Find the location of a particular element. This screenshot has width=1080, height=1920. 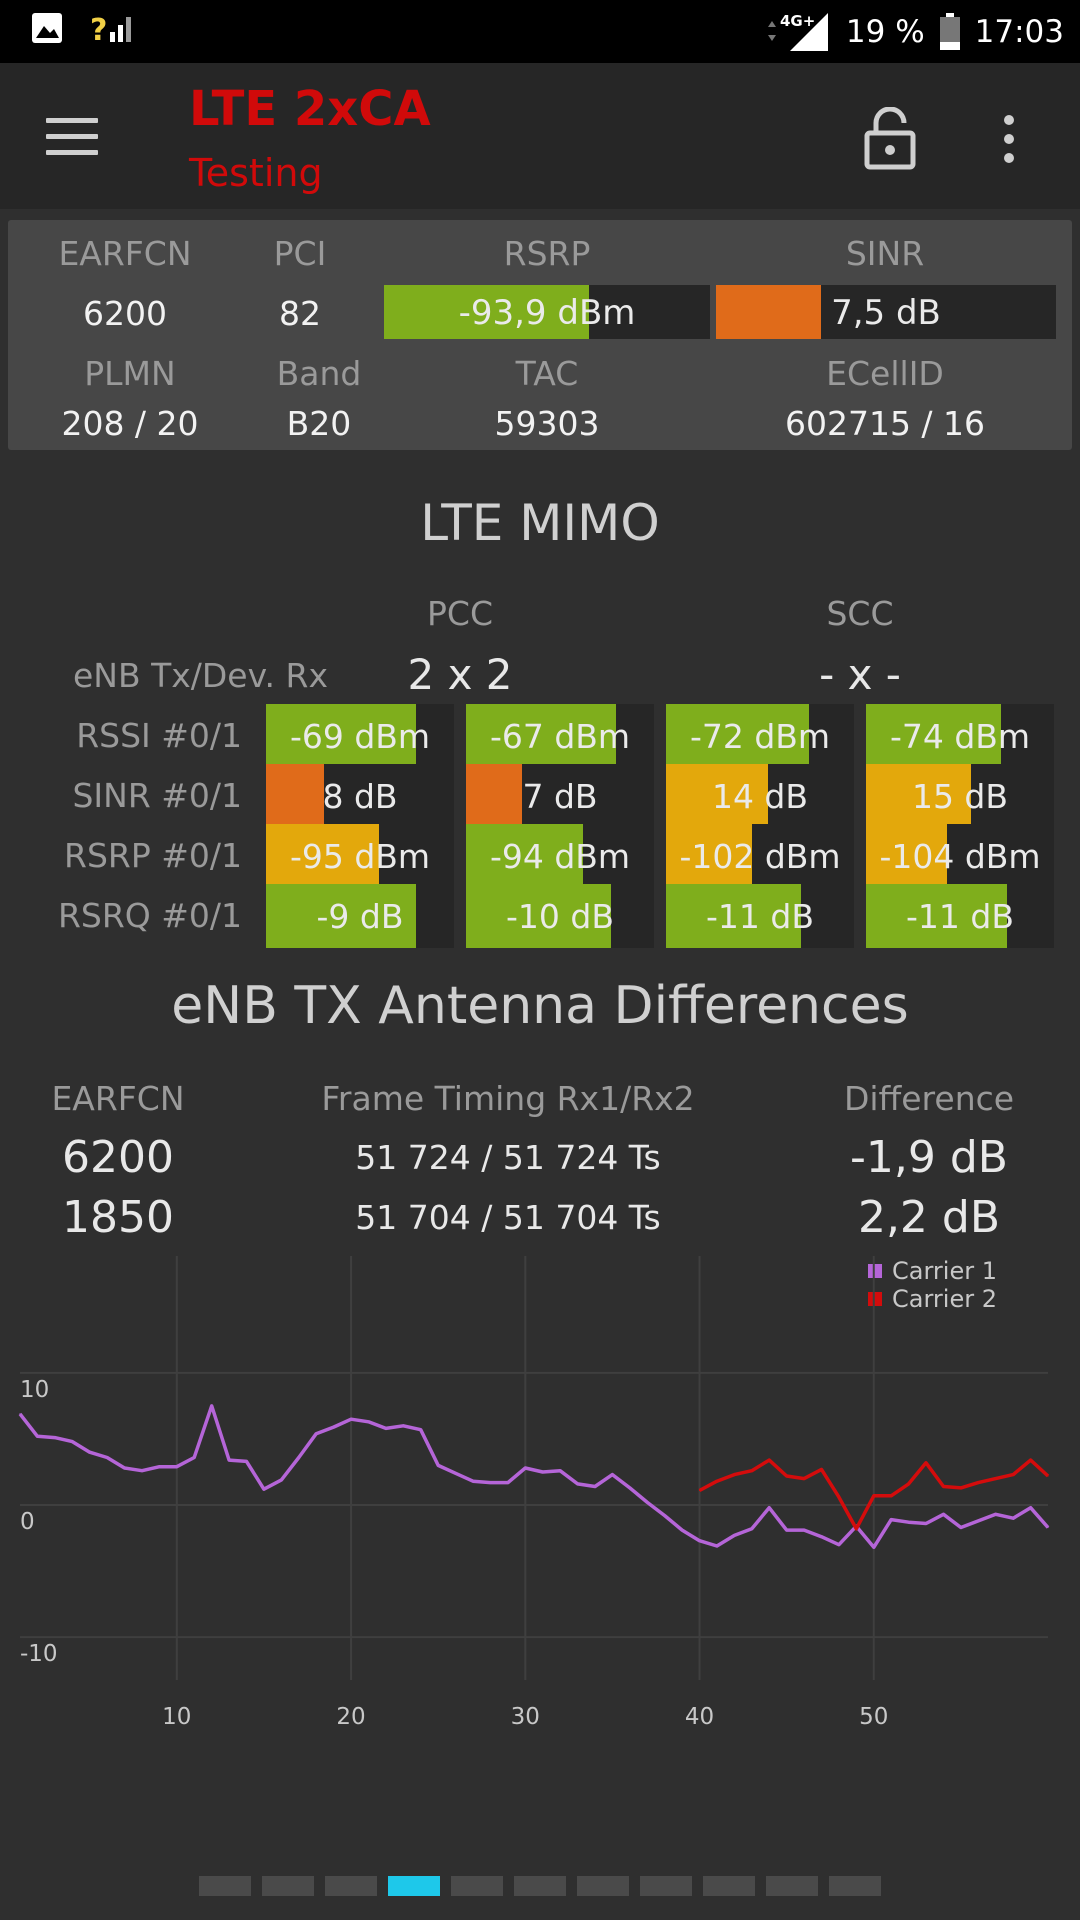

mimo-cell-rsrq-pcc-0: -9 dB is located at coordinates (360, 916).